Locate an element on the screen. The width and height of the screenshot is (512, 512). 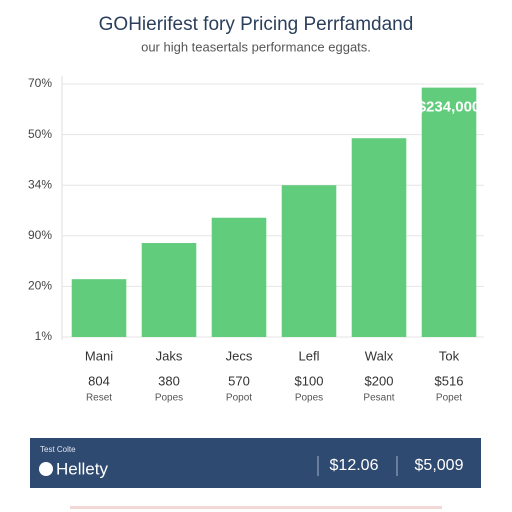
category-price: $100 is located at coordinates (309, 380).